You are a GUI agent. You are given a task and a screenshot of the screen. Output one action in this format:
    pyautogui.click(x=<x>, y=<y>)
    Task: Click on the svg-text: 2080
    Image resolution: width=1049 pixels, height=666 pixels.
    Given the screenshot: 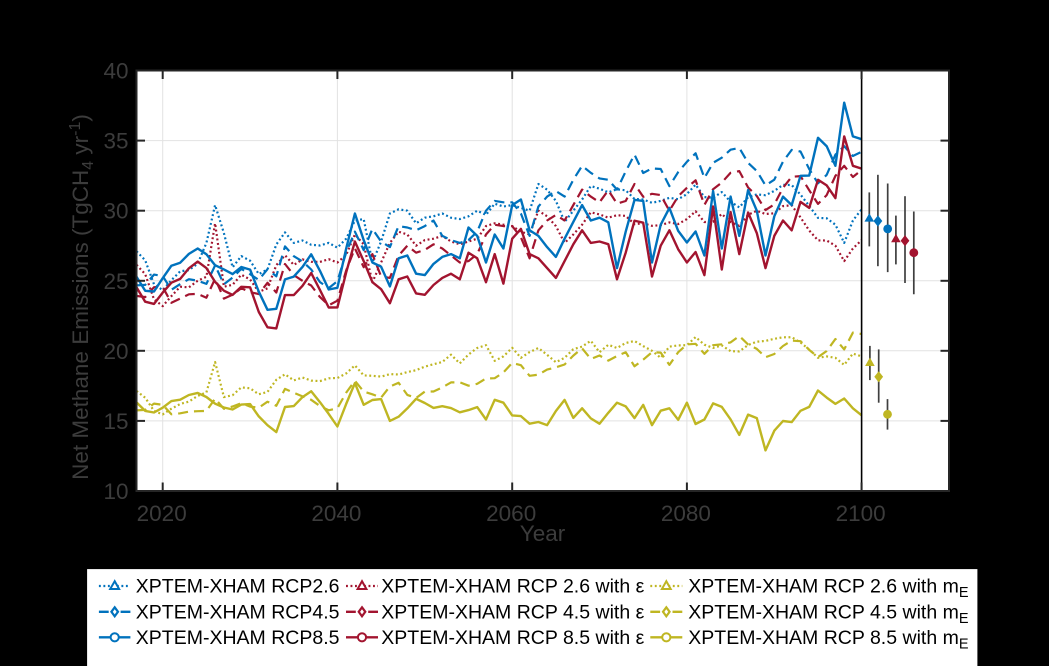 What is the action you would take?
    pyautogui.click(x=686, y=513)
    